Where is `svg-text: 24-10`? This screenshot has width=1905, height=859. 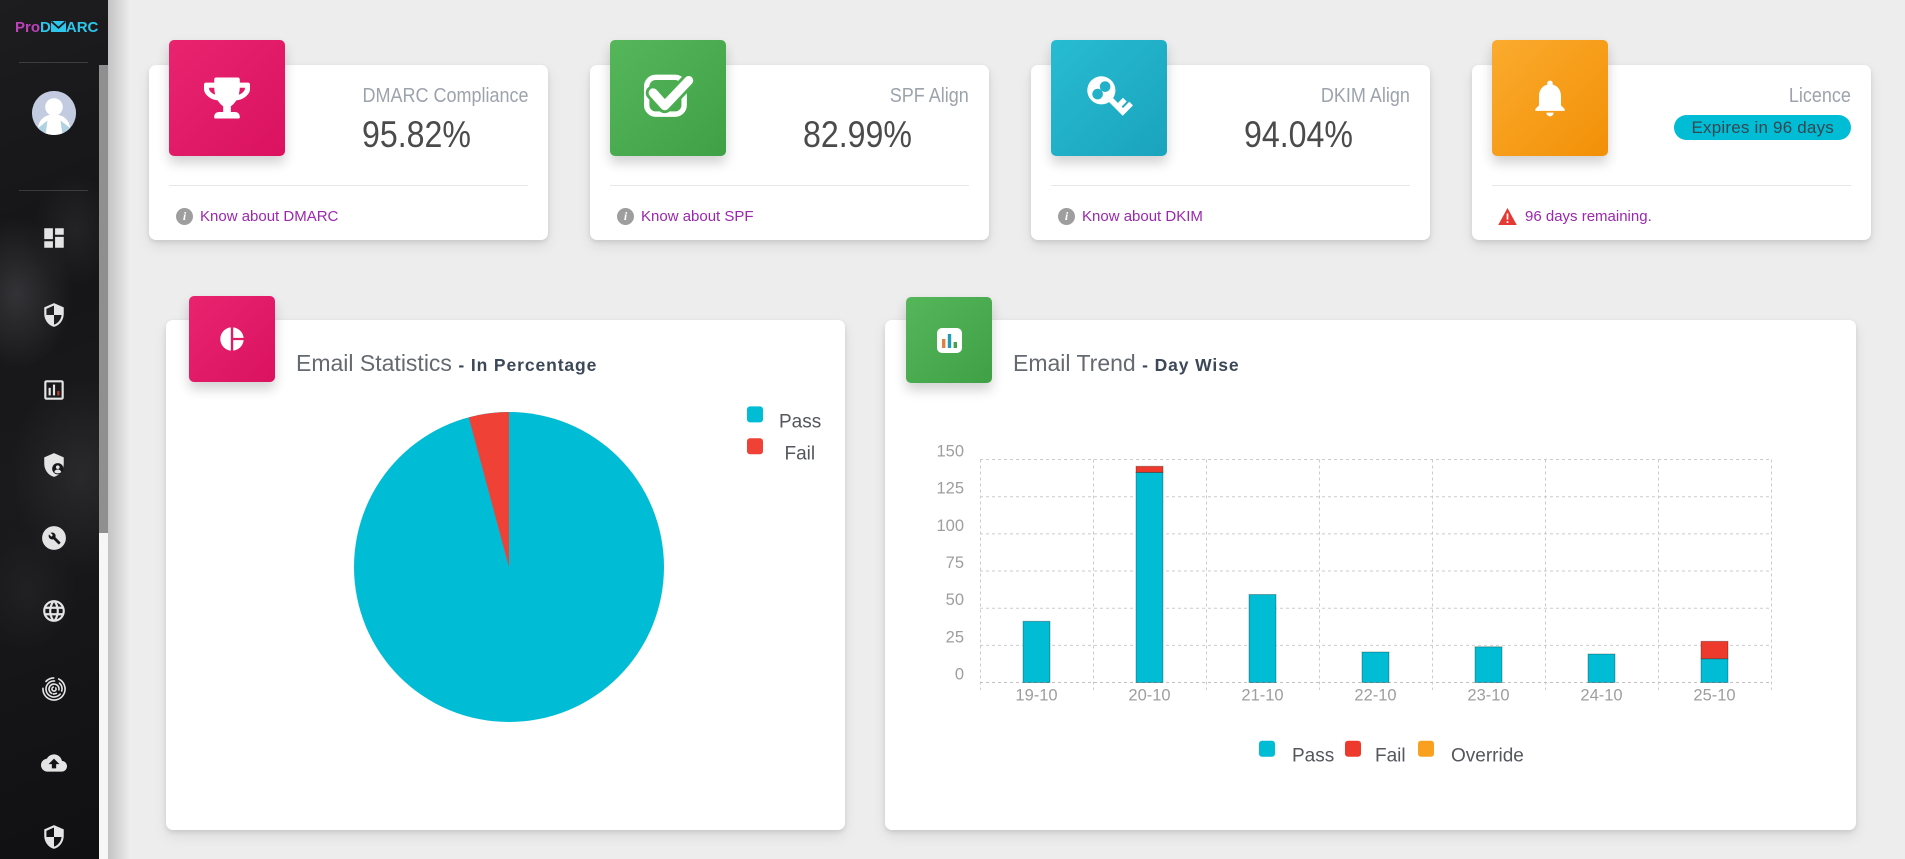
svg-text: 24-10 is located at coordinates (1601, 696).